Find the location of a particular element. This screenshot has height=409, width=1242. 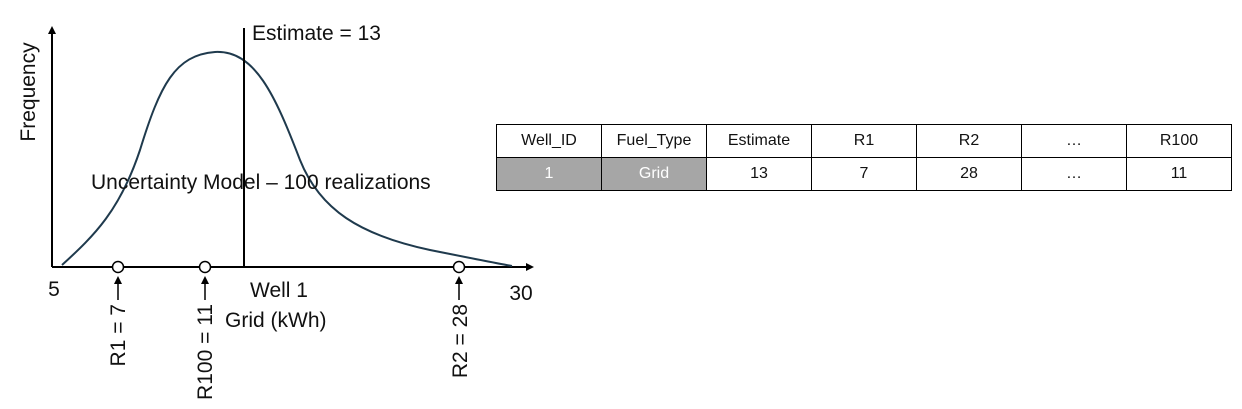

realization-r100: R100 = 11 is located at coordinates (205, 330).